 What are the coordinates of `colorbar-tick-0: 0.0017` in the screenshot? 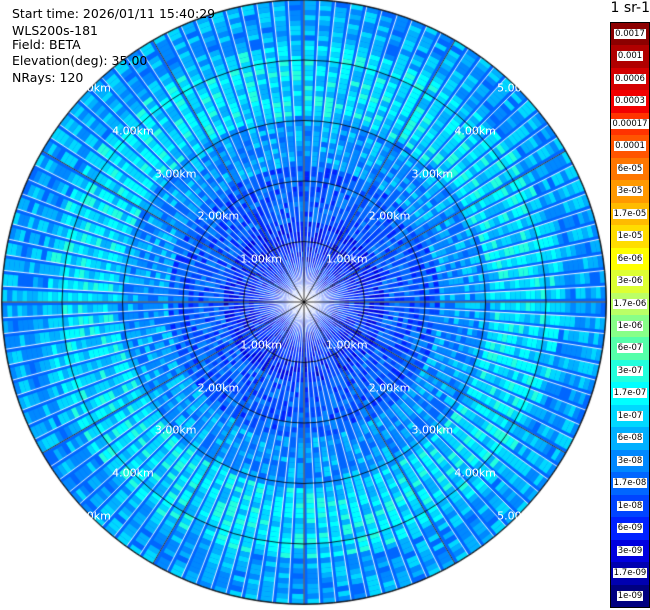 It's located at (630, 34).